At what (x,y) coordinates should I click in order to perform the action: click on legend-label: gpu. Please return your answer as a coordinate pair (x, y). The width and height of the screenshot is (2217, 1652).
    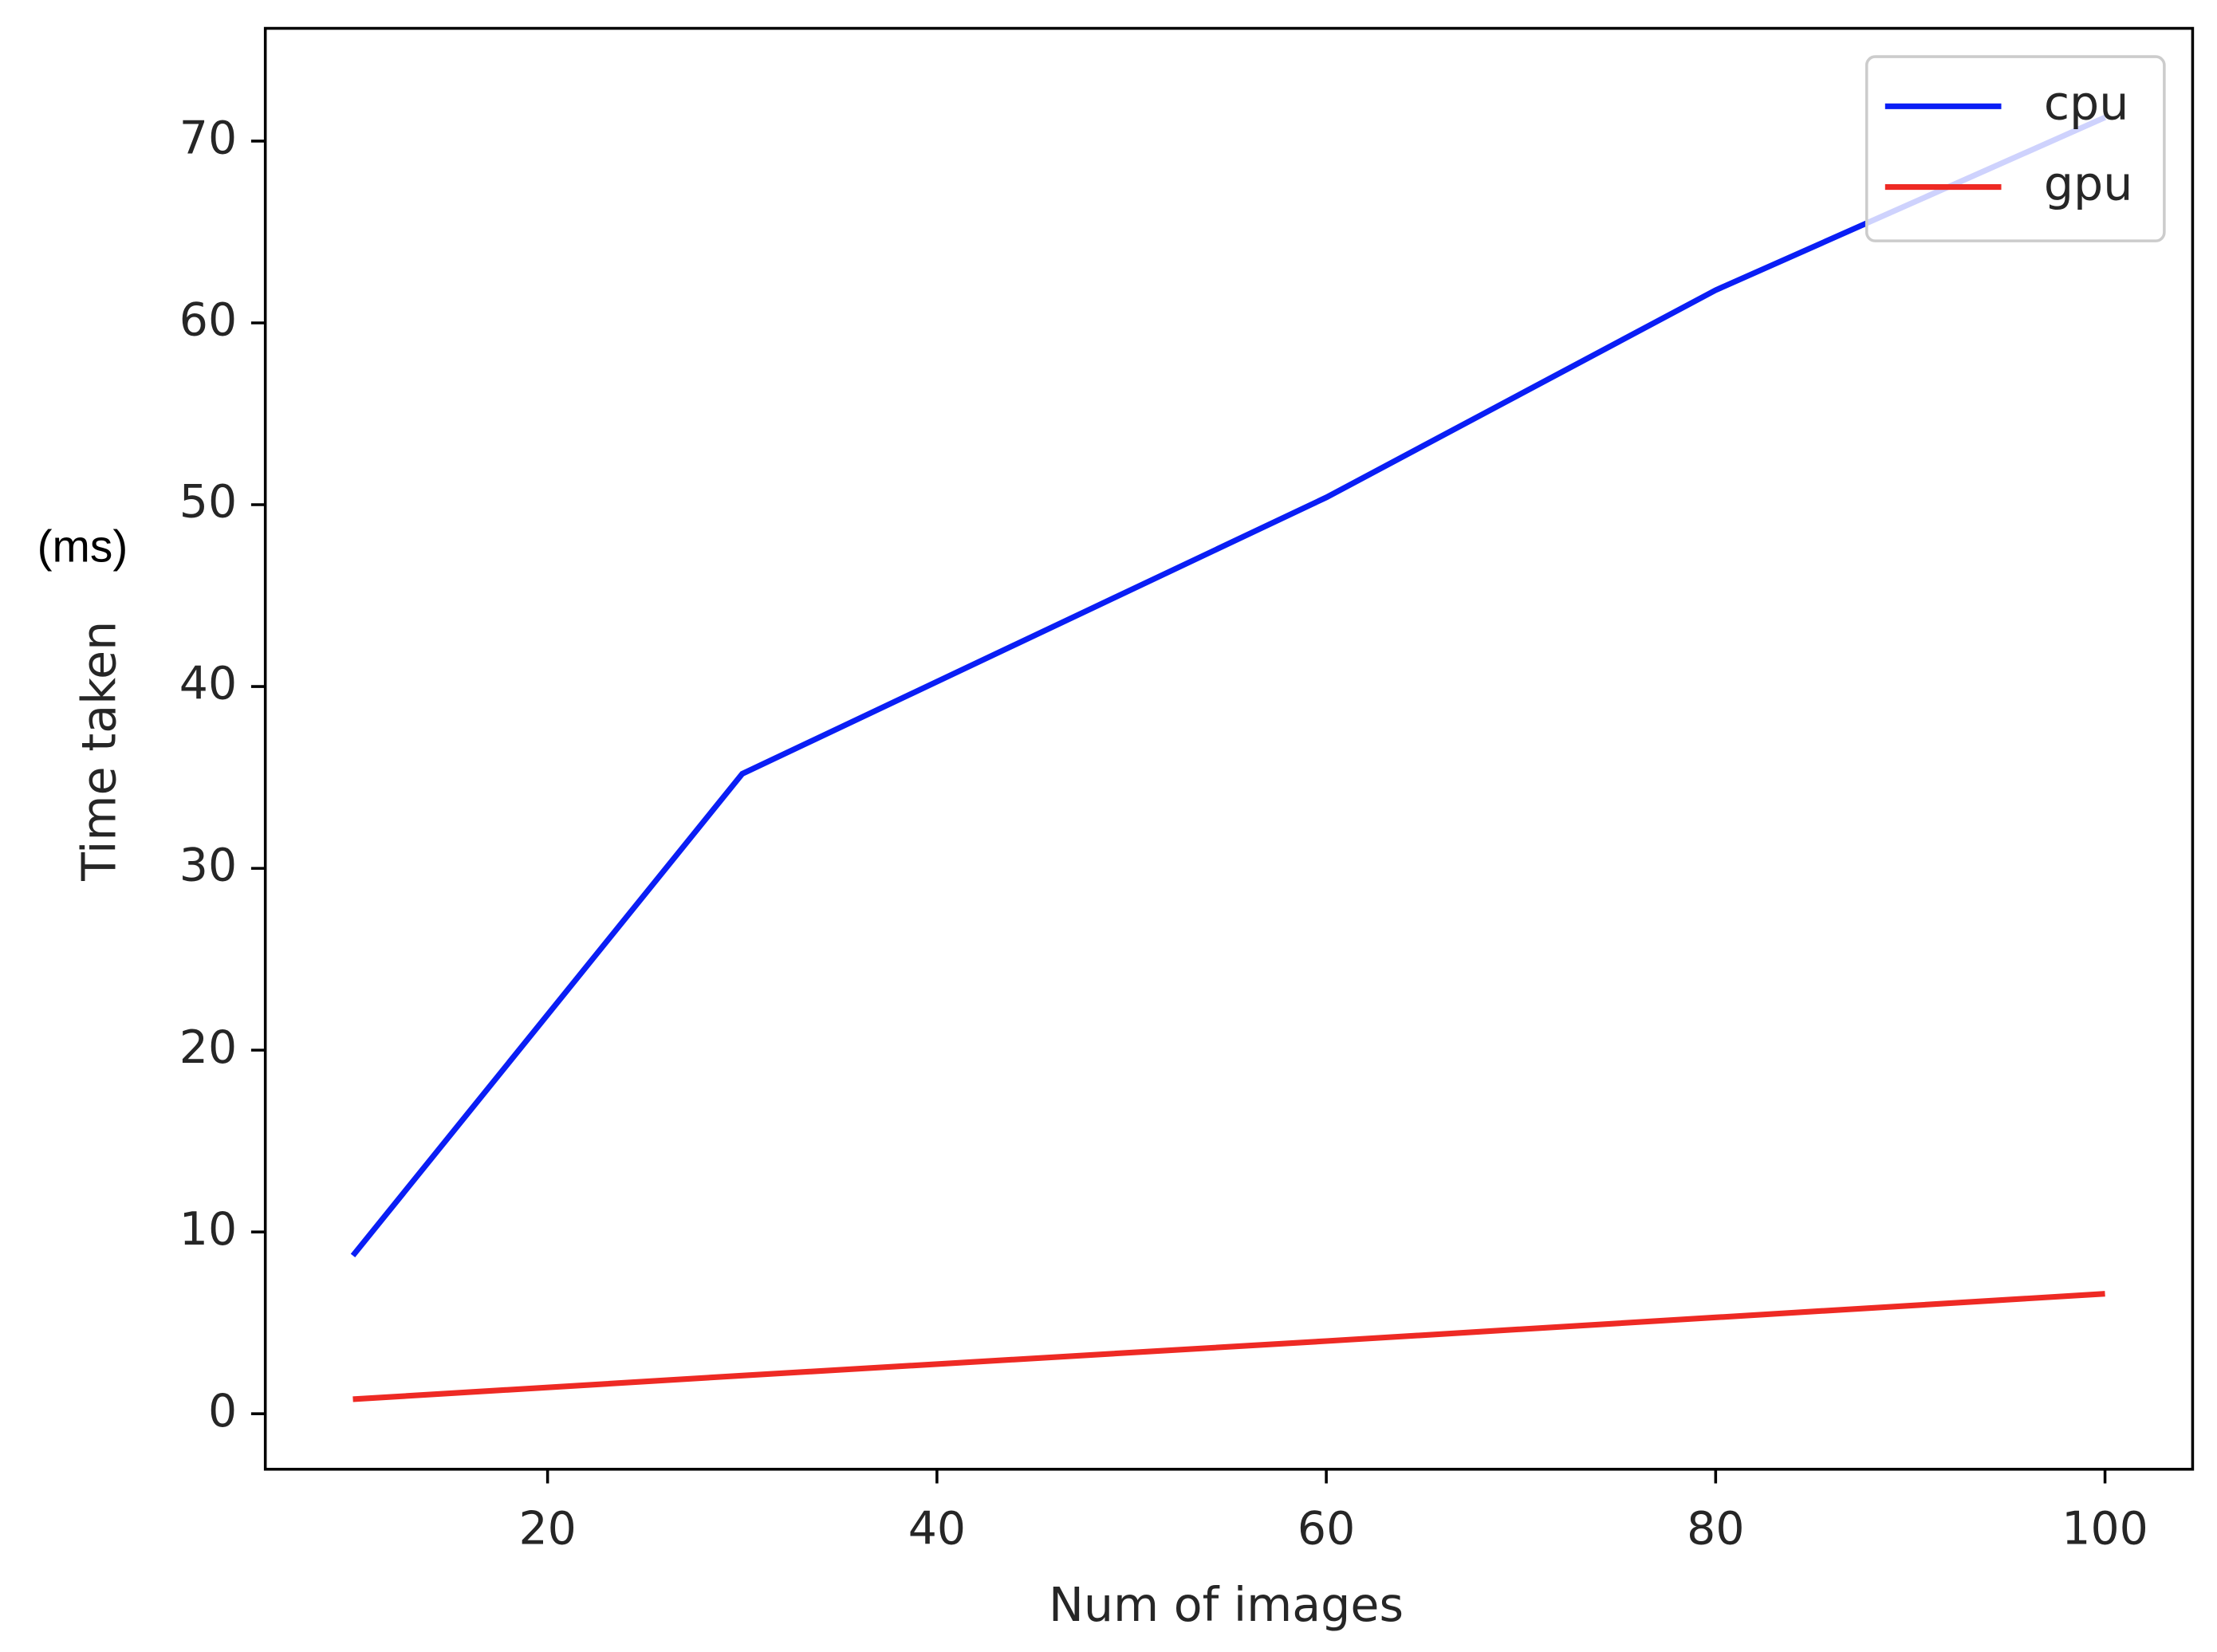
    Looking at the image, I should click on (2088, 184).